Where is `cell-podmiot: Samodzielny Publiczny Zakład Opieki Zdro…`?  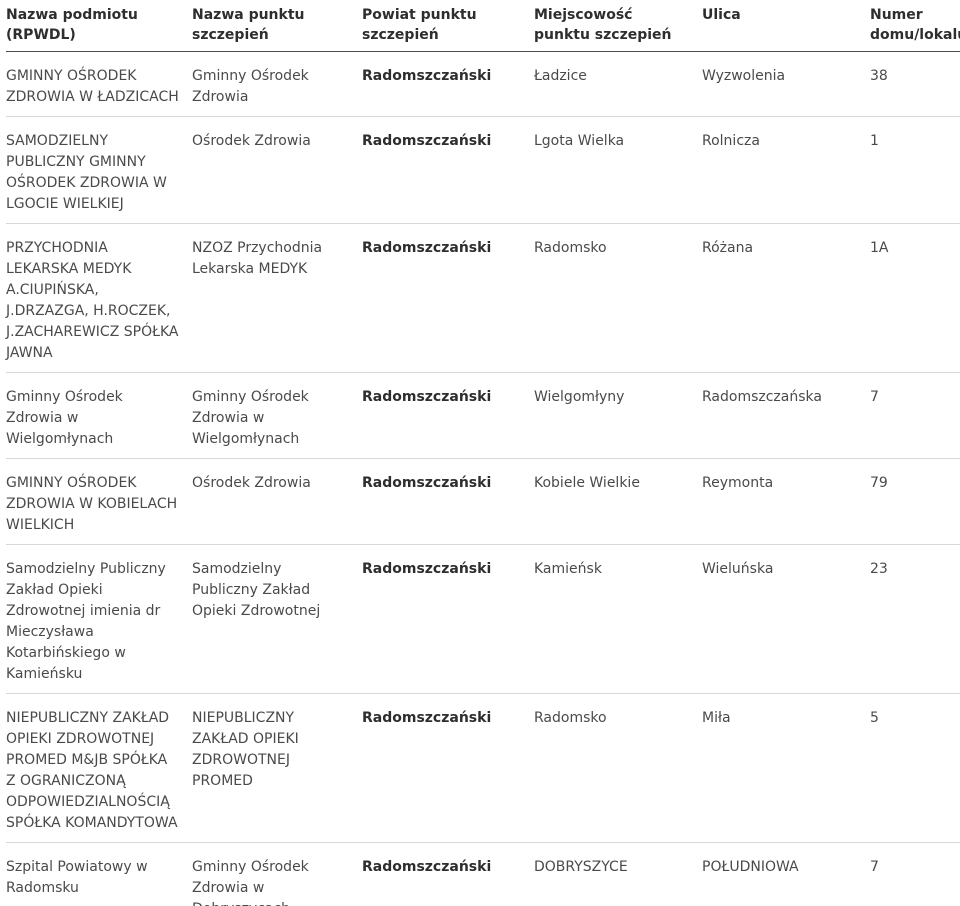 cell-podmiot: Samodzielny Publiczny Zakład Opieki Zdro… is located at coordinates (99, 619).